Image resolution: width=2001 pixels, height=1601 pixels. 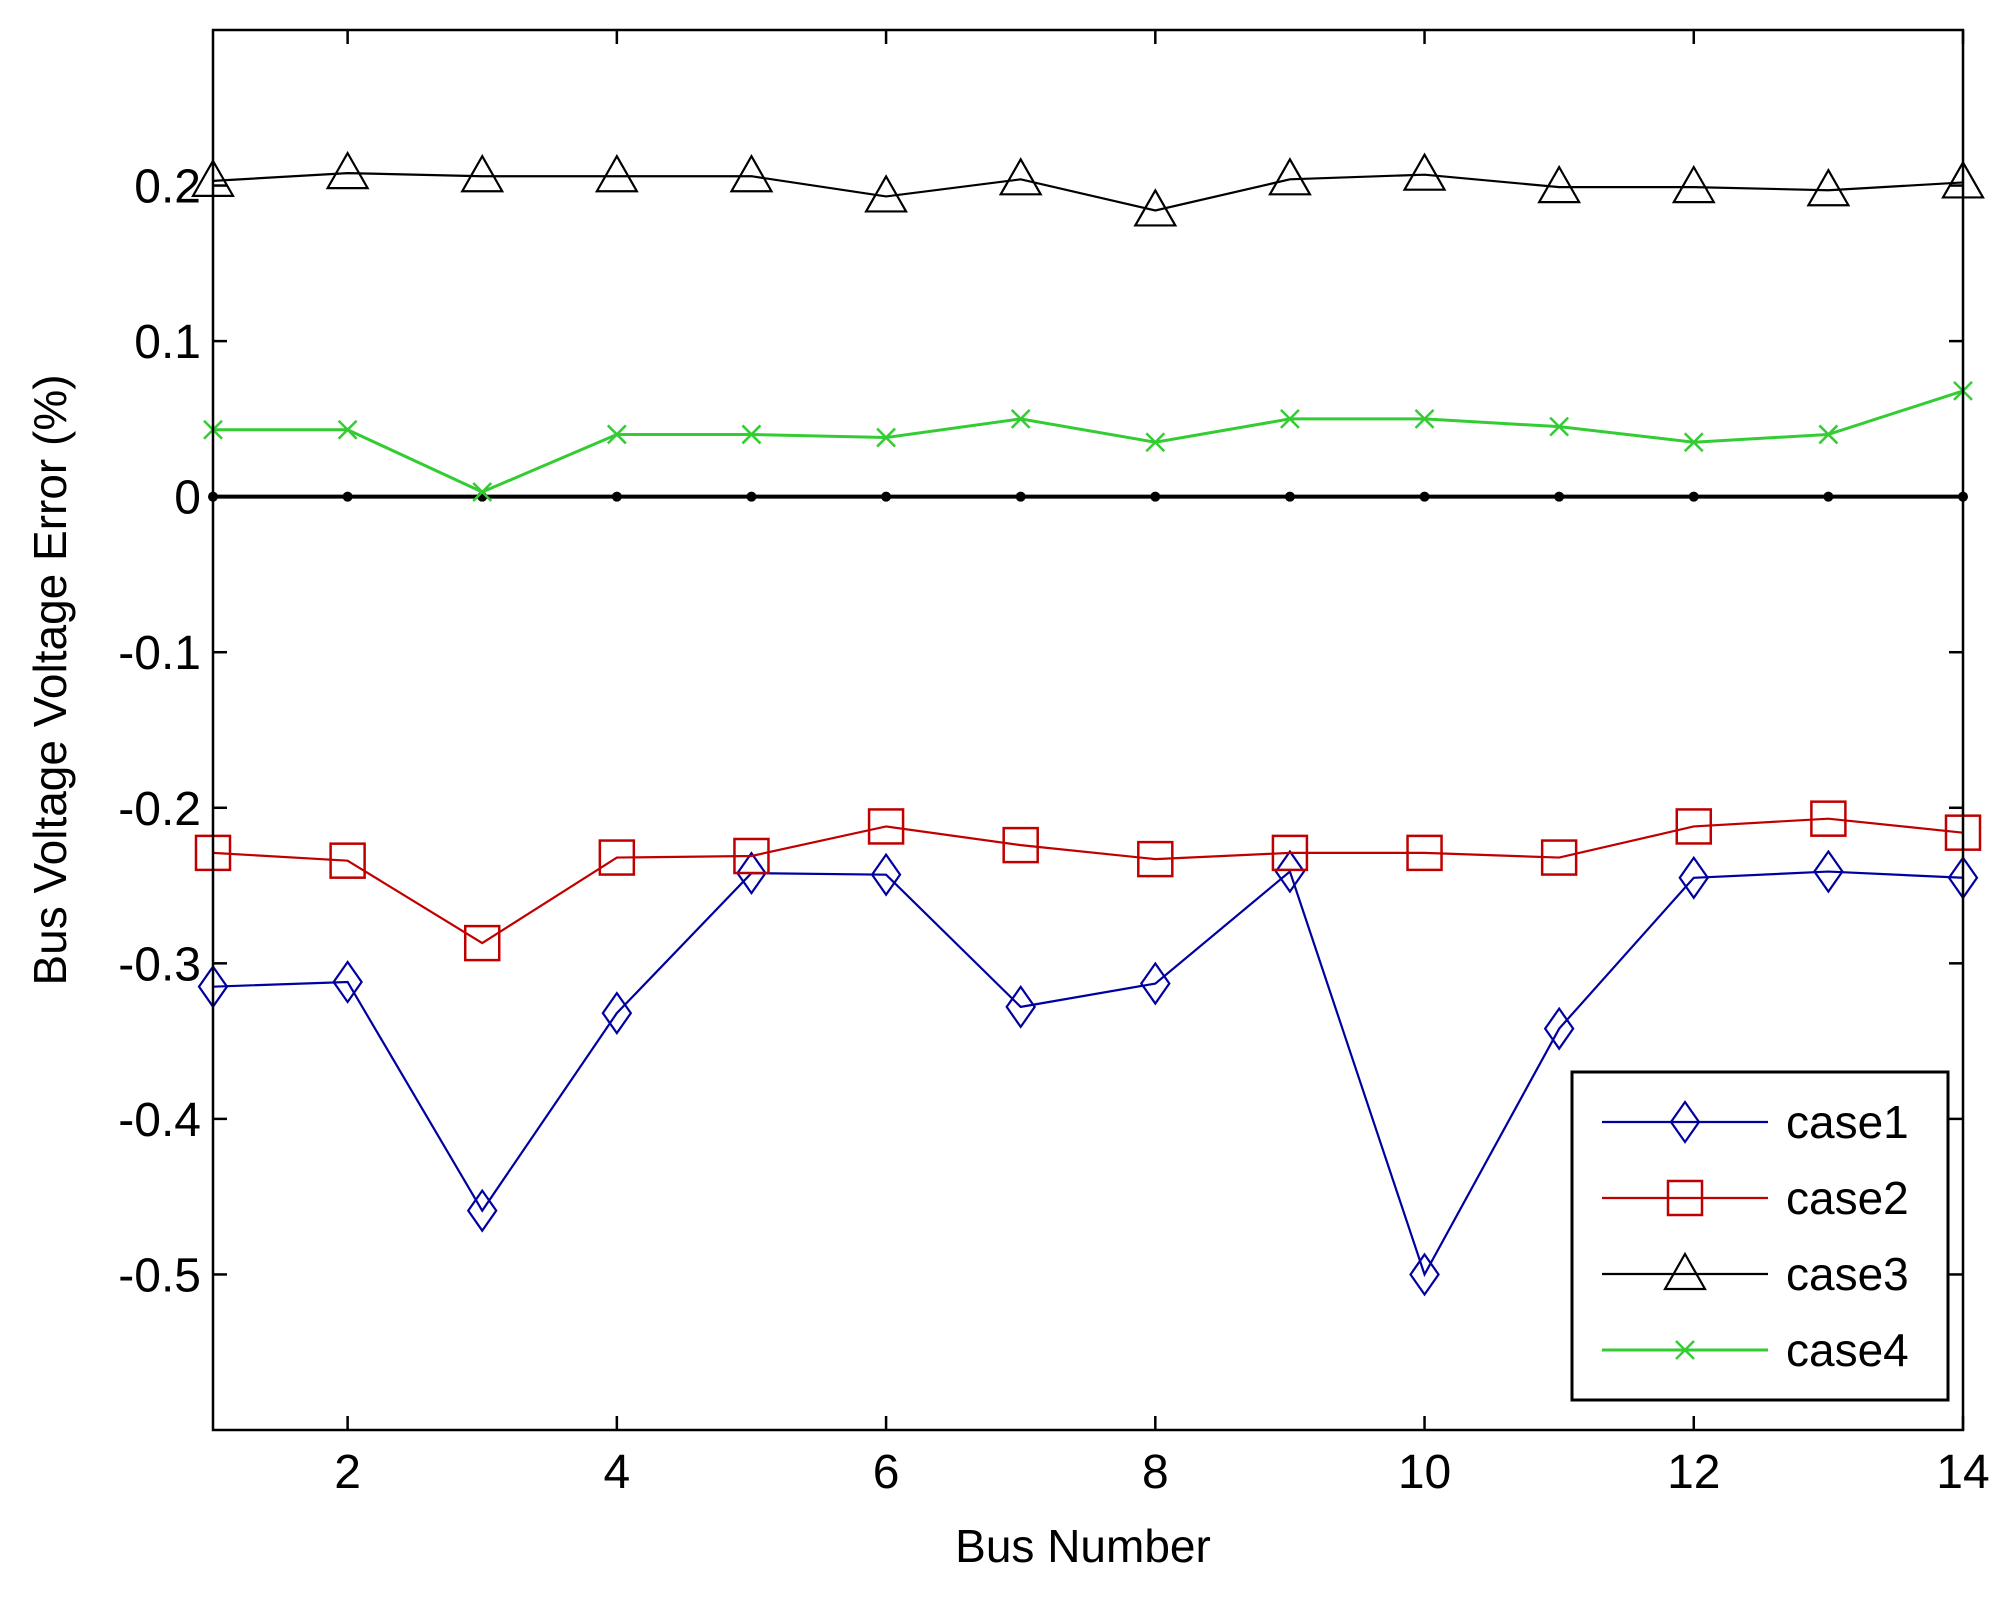 I want to click on y-tick-label: -0.4, so click(x=159, y=1120).